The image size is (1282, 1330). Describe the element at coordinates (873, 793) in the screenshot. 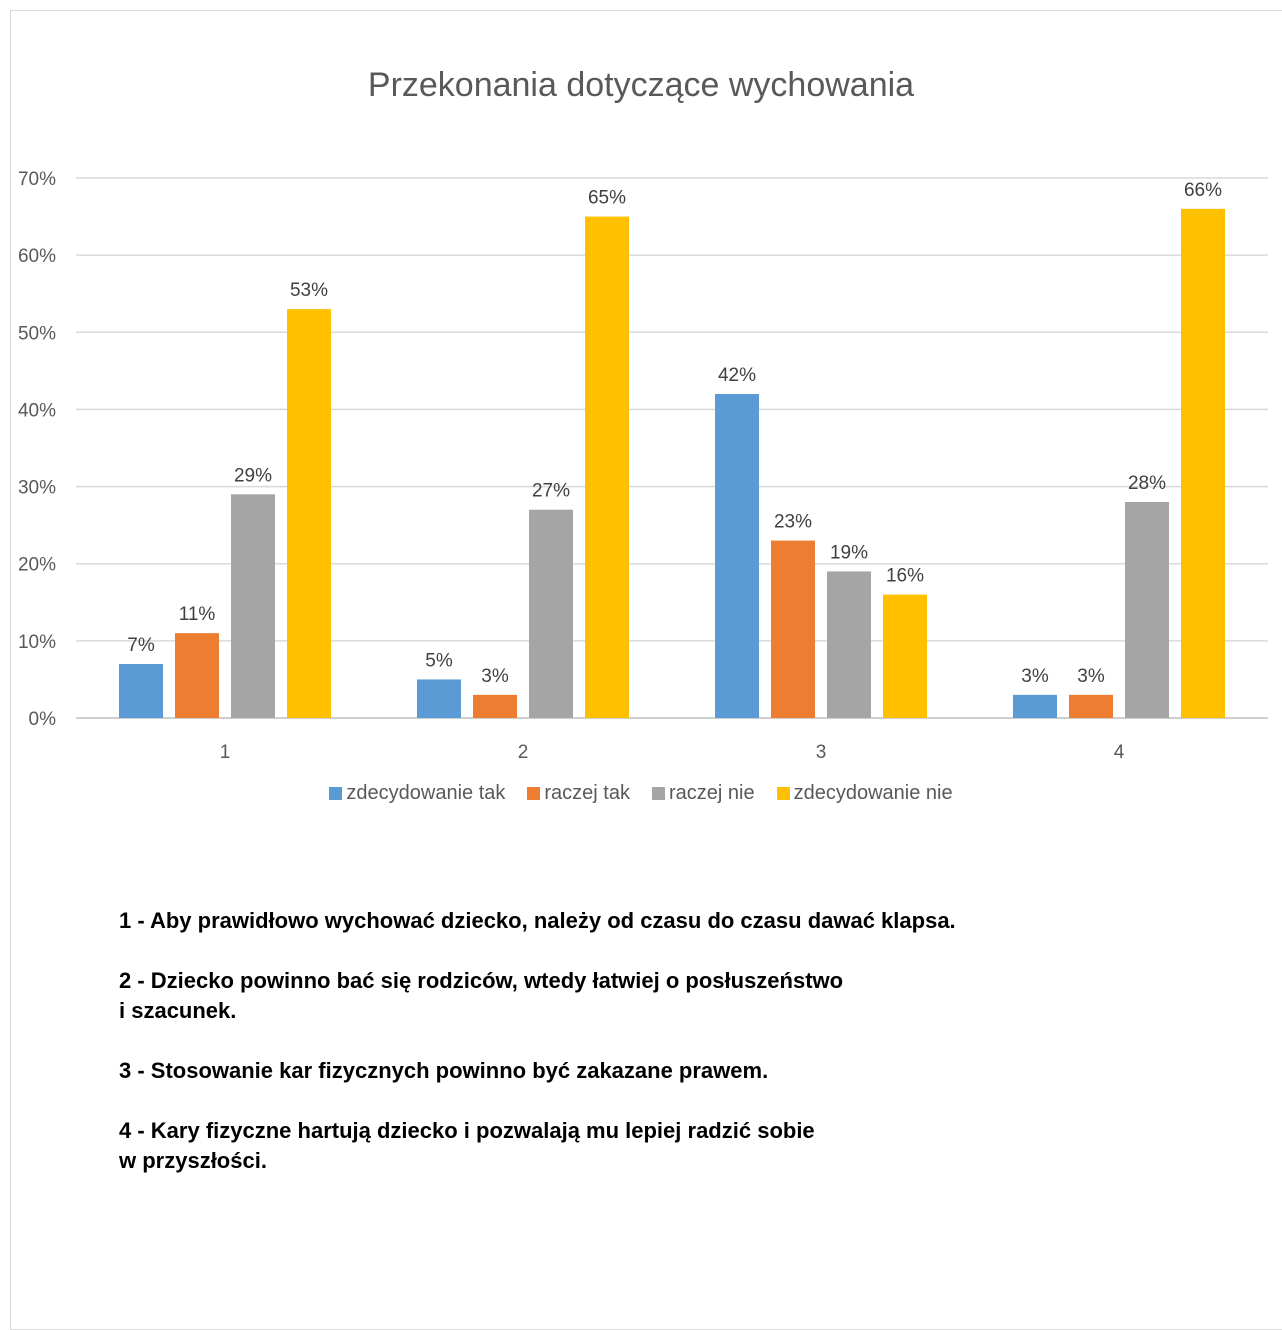

I see `legend-label: zdecydowanie nie` at that location.